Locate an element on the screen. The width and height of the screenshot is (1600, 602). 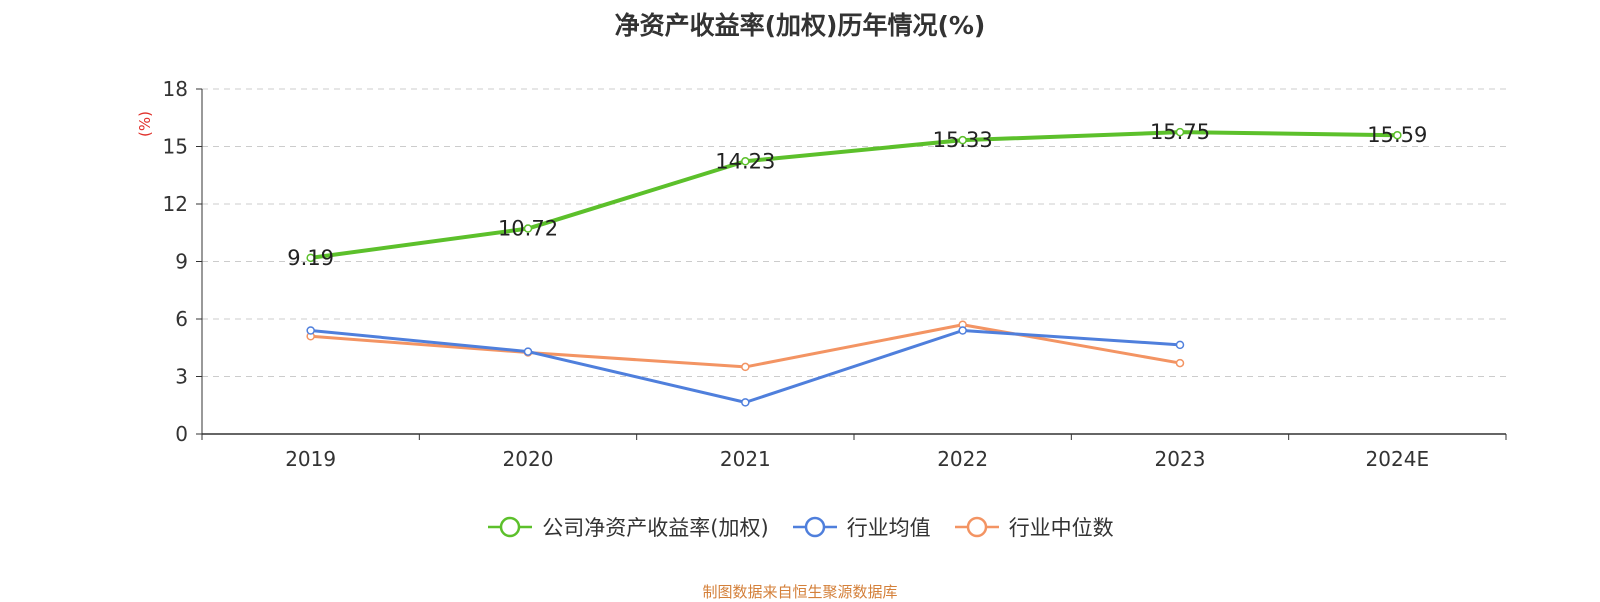
x-tick-label-0: 2019 is located at coordinates (310, 459).